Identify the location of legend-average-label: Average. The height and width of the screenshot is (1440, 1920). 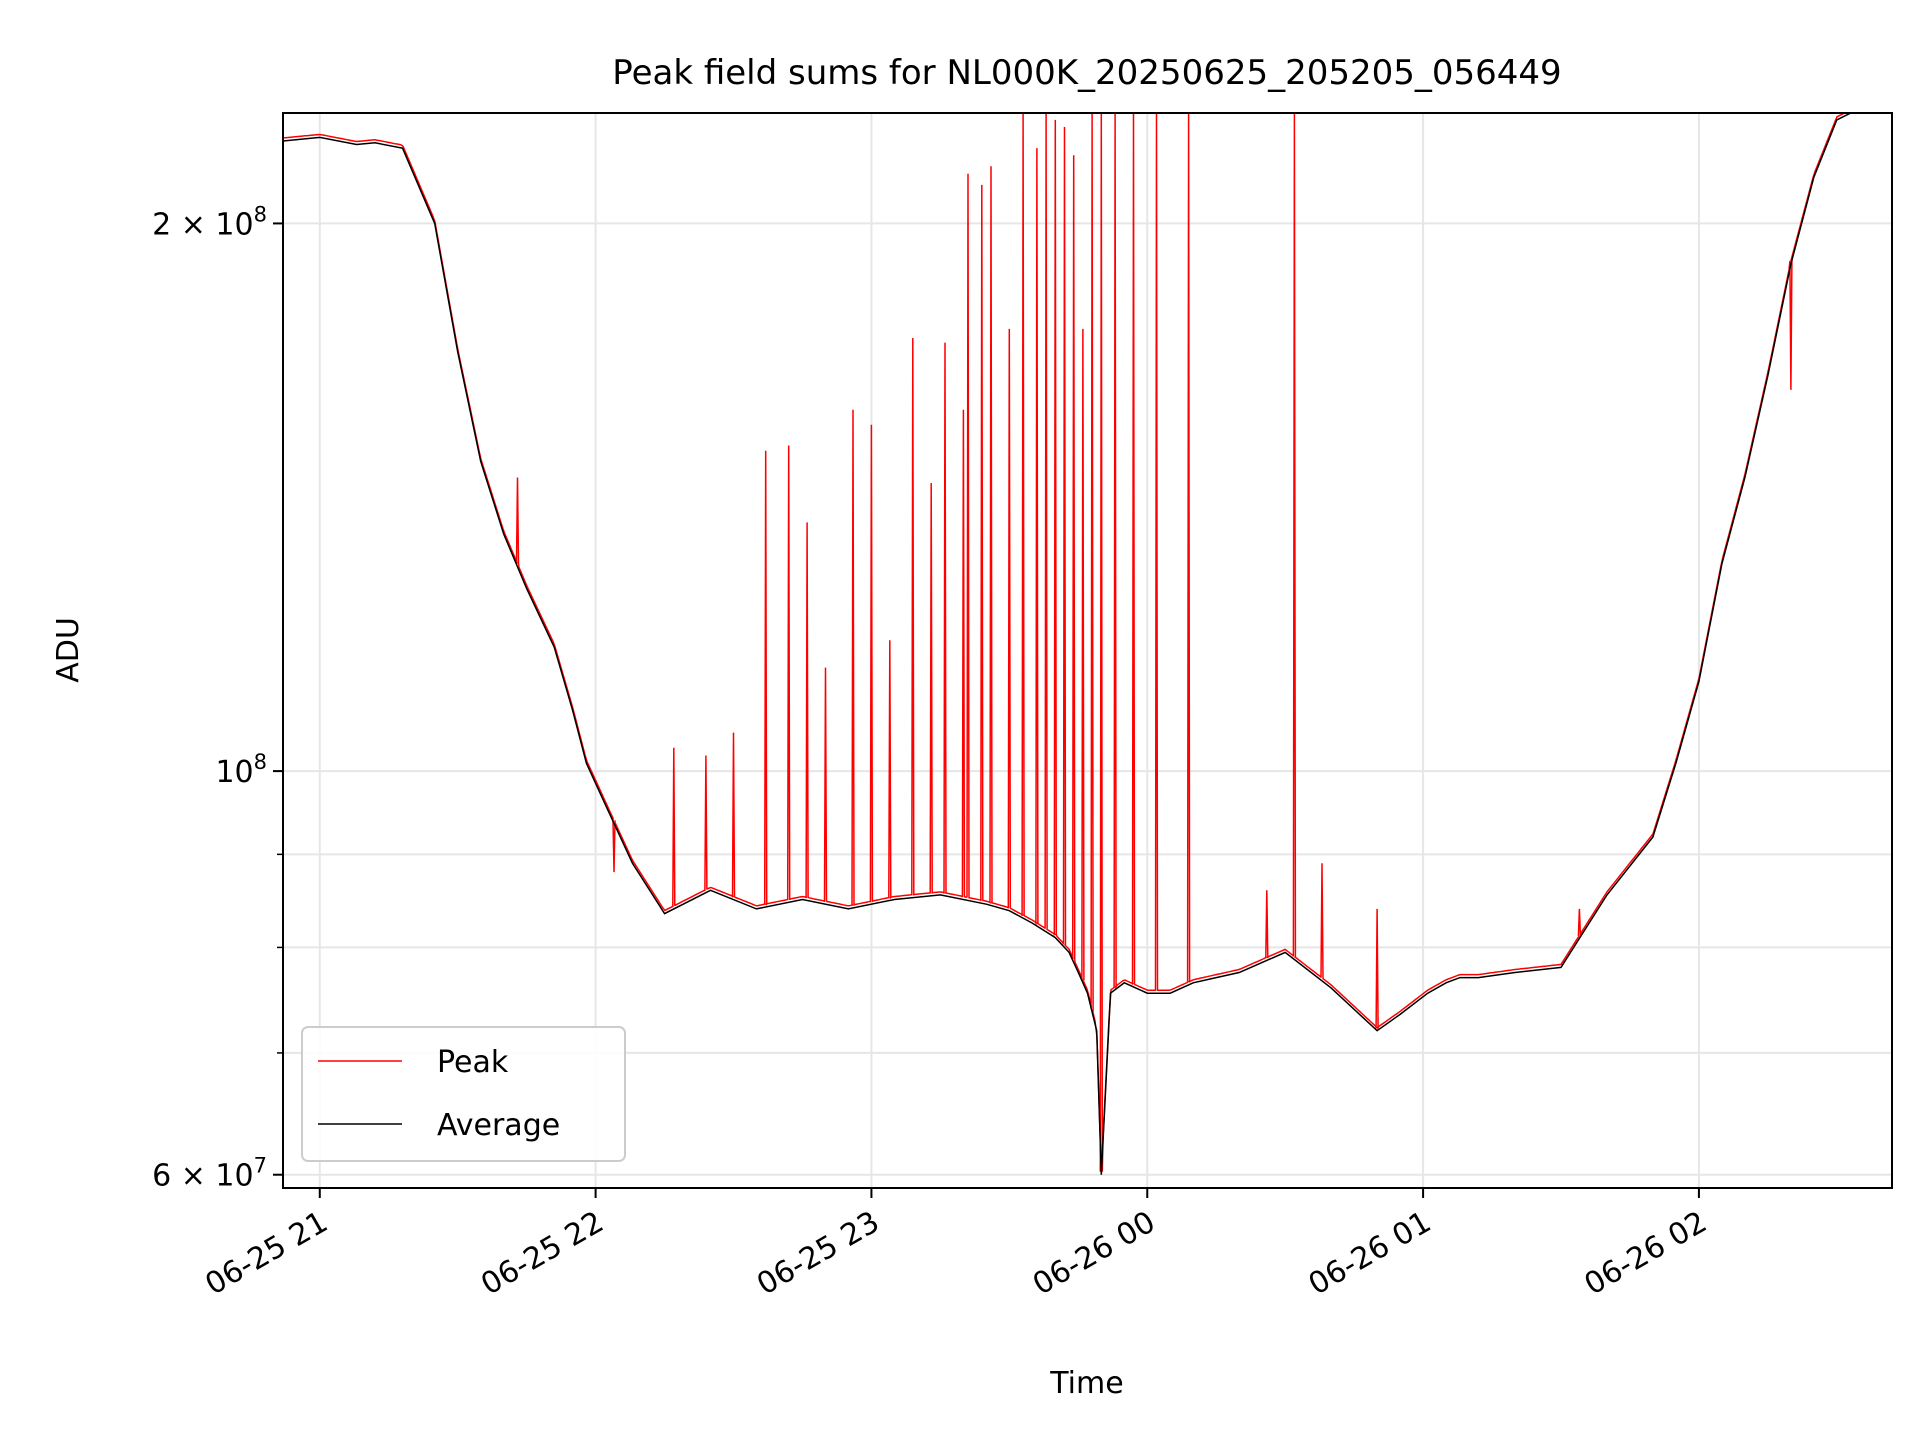
(498, 1125).